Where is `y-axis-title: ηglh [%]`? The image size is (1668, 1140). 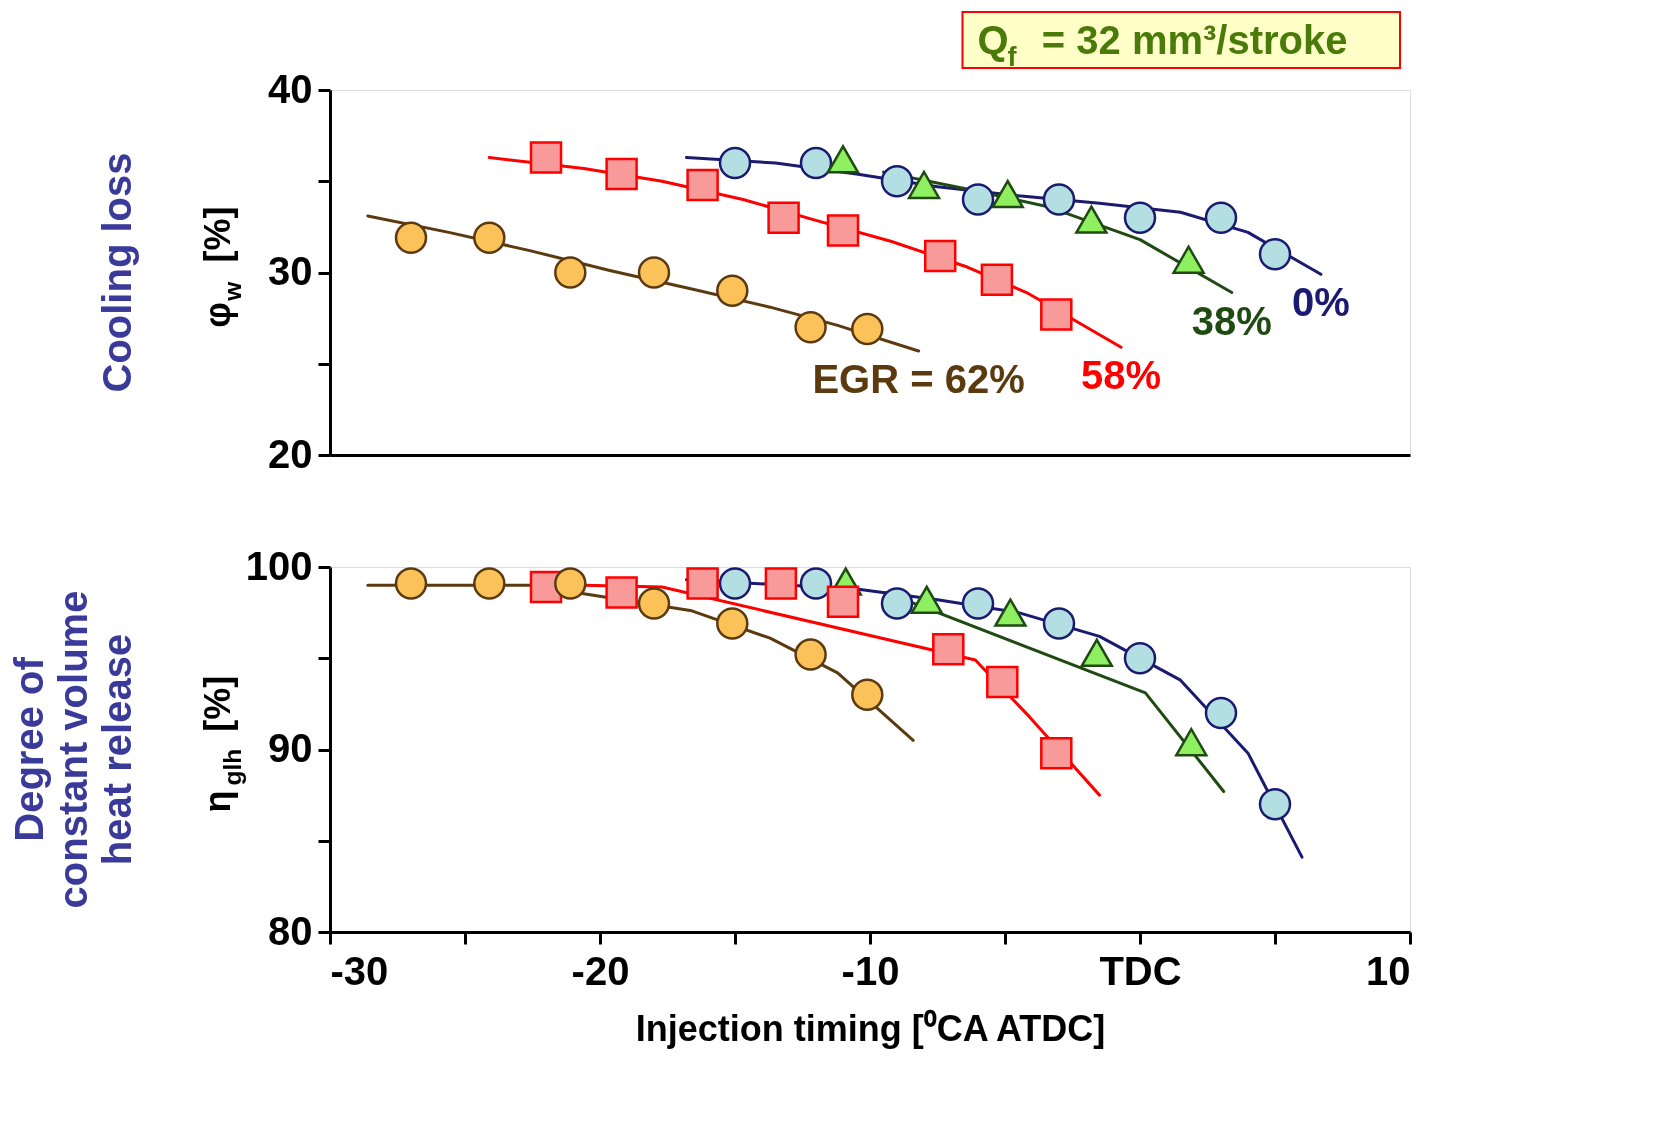
y-axis-title: ηglh [%] is located at coordinates (221, 744).